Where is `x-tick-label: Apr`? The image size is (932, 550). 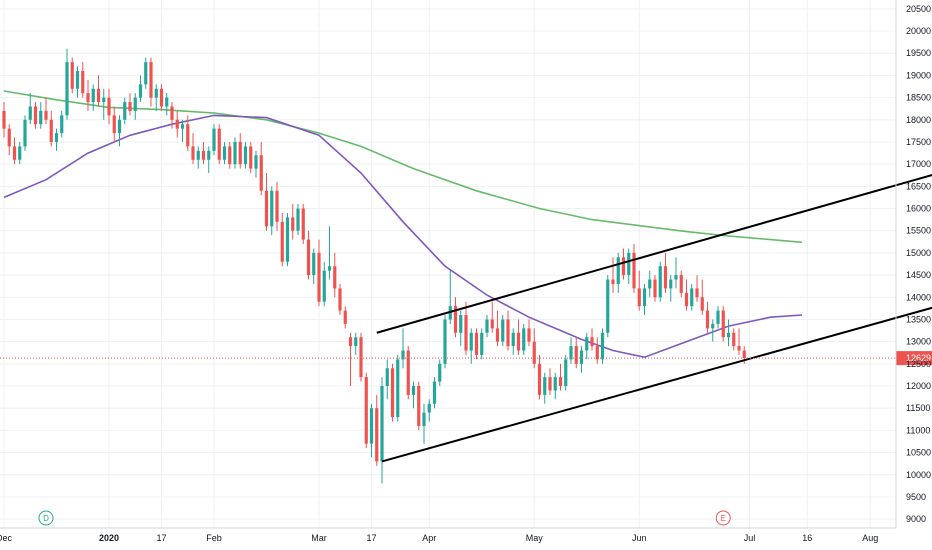 x-tick-label: Apr is located at coordinates (429, 538).